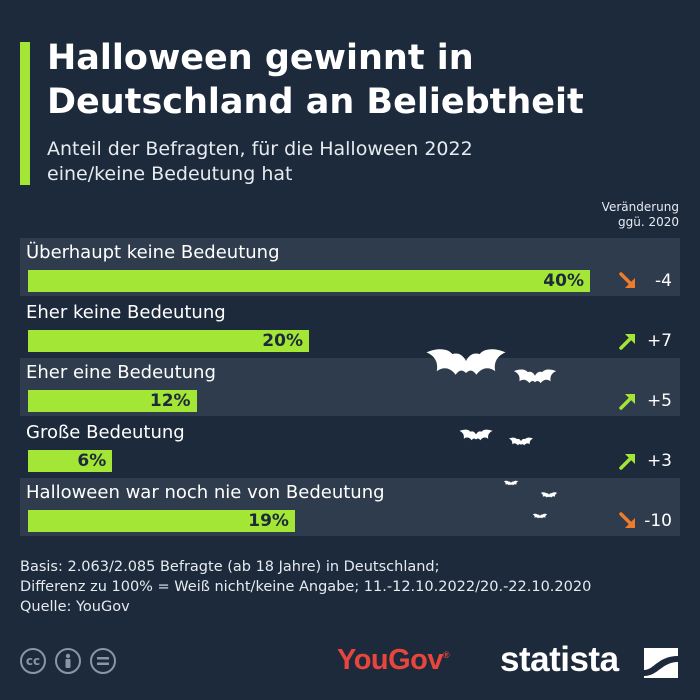 The image size is (700, 700). What do you see at coordinates (126, 312) in the screenshot?
I see `category-label: Eher keine Bedeutung` at bounding box center [126, 312].